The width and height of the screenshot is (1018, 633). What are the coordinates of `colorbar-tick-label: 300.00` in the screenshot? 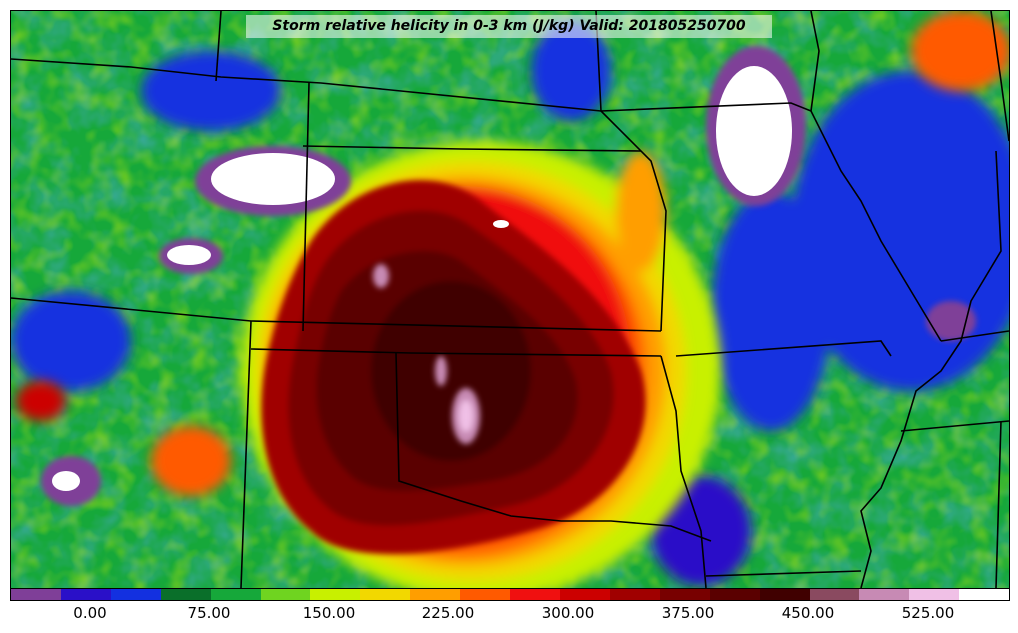 It's located at (568, 613).